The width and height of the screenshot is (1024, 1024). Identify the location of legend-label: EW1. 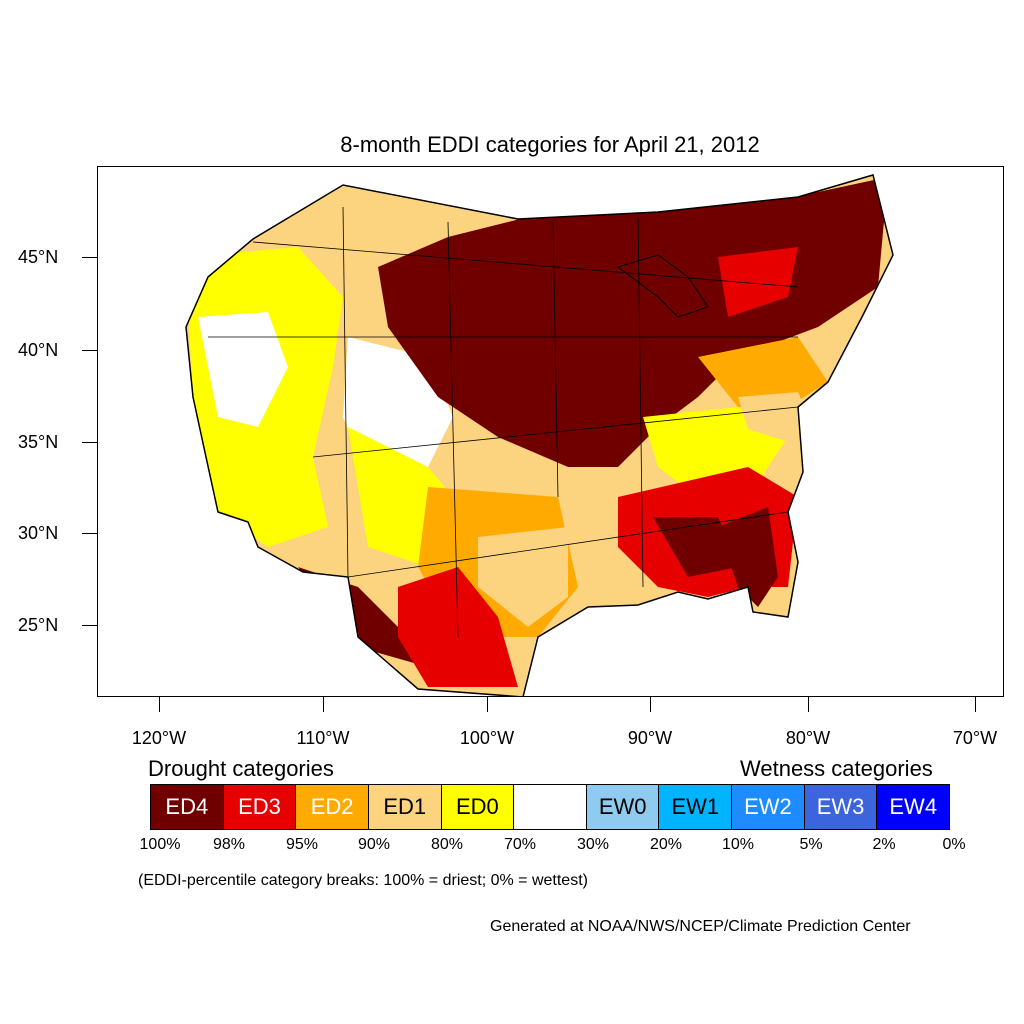
(695, 806).